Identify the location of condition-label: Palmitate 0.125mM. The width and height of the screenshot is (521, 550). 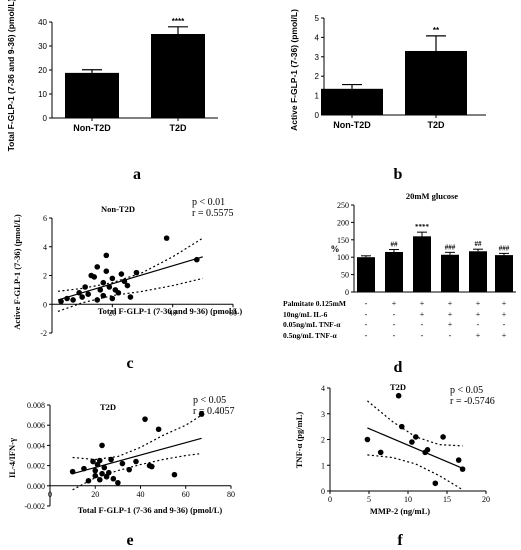
(314, 303).